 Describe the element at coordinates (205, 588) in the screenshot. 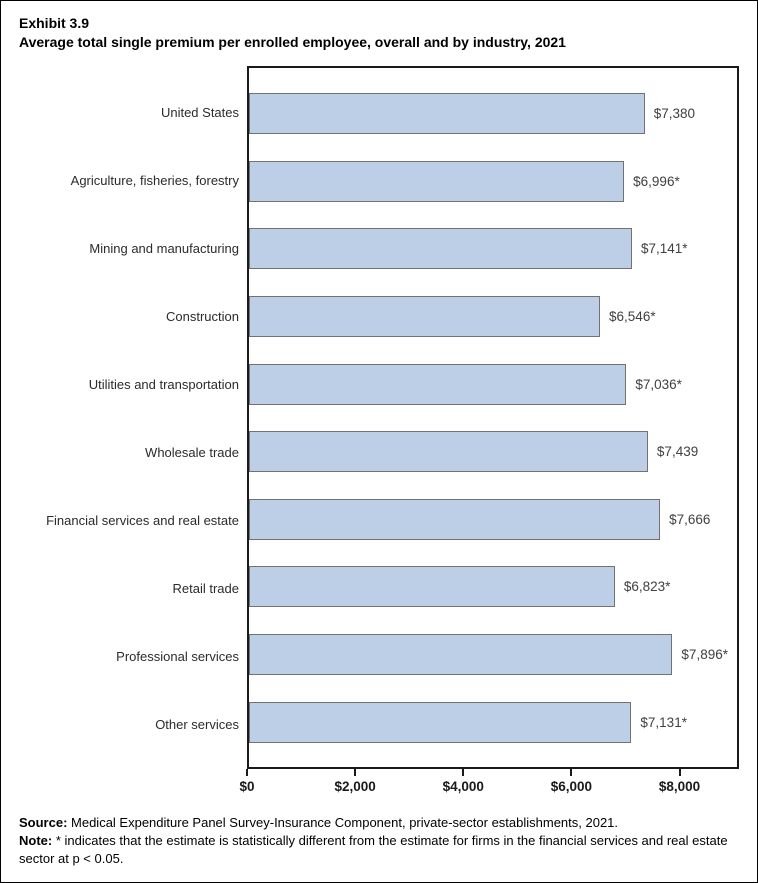

I see `category-label: Retail trade` at that location.